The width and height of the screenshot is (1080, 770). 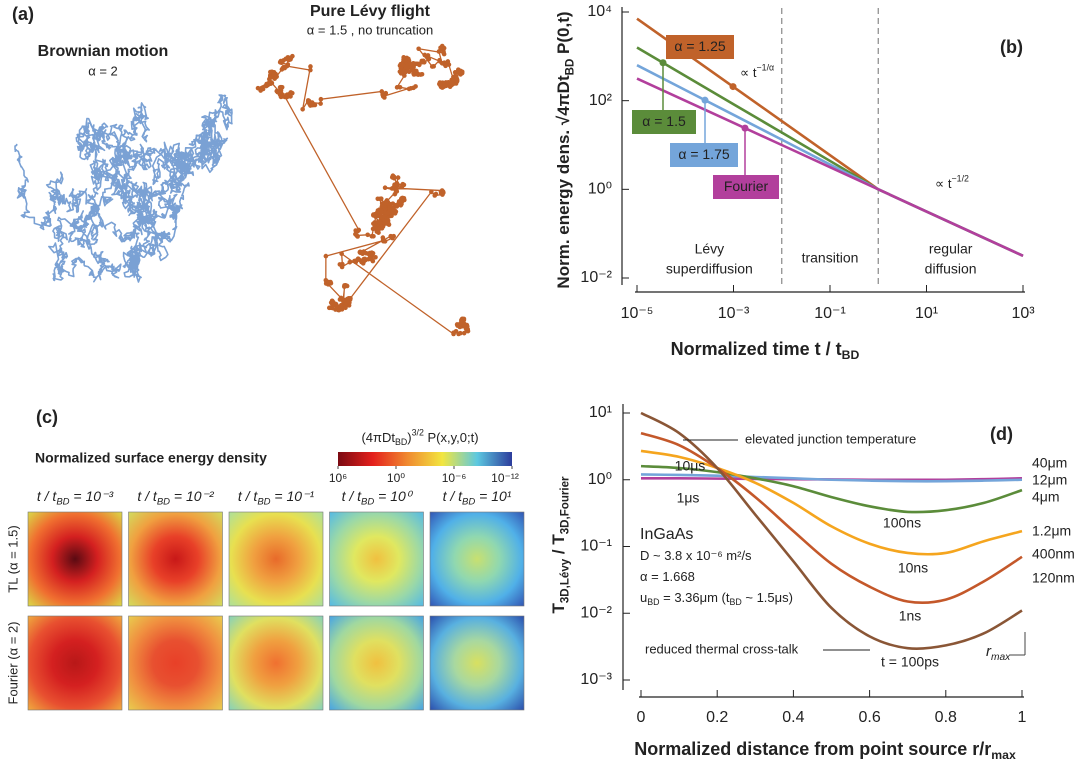 What do you see at coordinates (1001, 434) in the screenshot?
I see `panel-label: (d)` at bounding box center [1001, 434].